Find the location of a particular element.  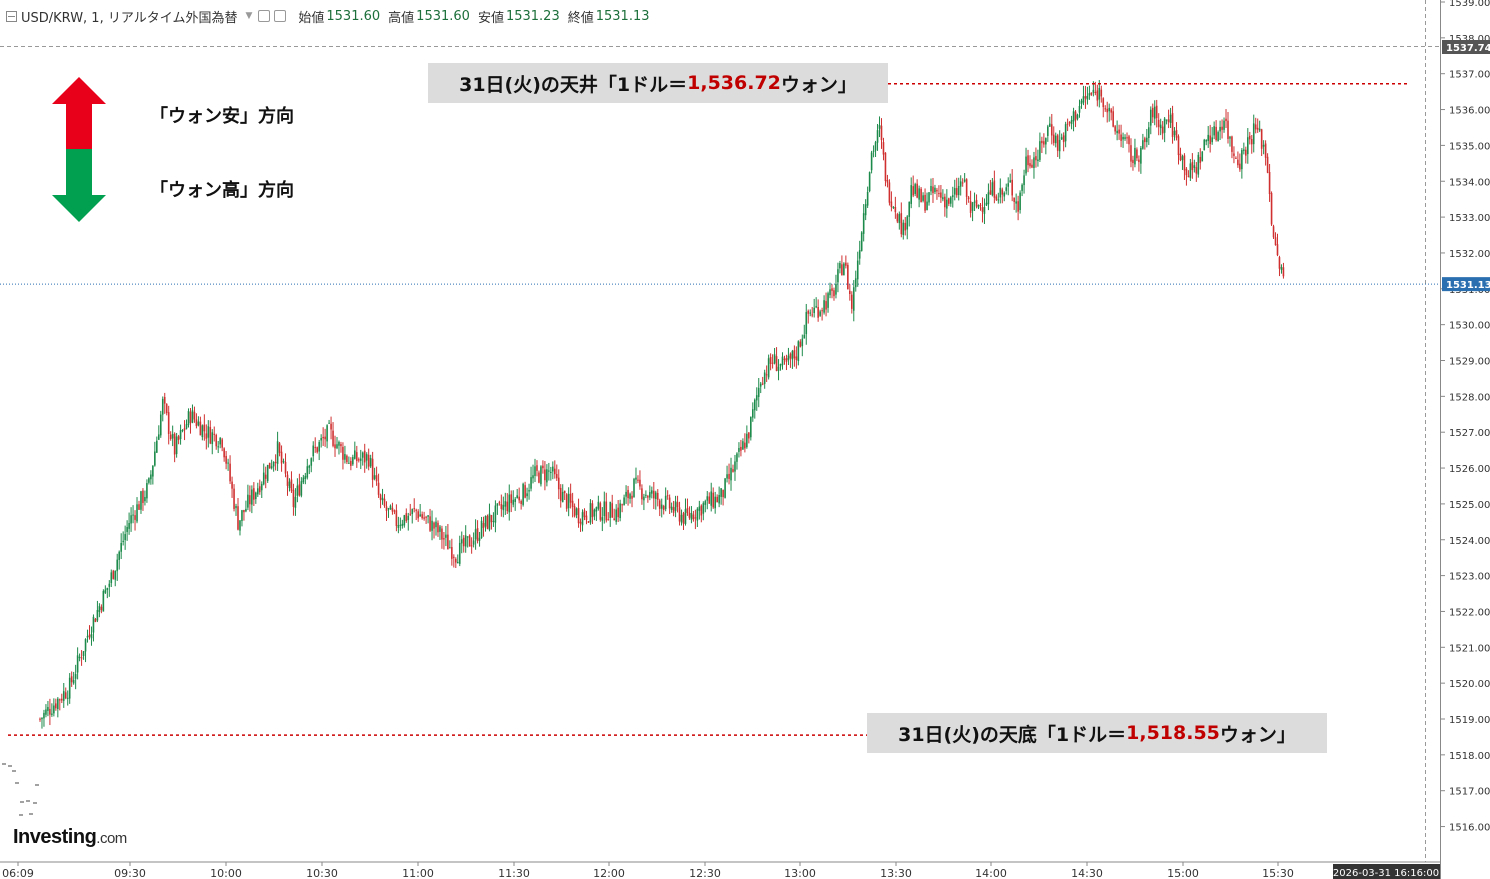

y-tick-label: 1538.00 is located at coordinates (1469, 39).